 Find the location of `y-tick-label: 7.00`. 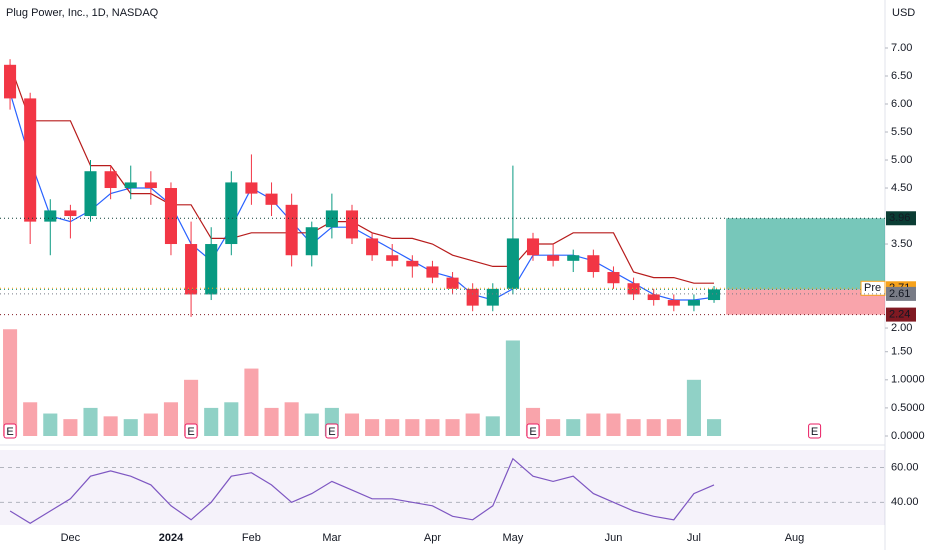

y-tick-label: 7.00 is located at coordinates (901, 48).